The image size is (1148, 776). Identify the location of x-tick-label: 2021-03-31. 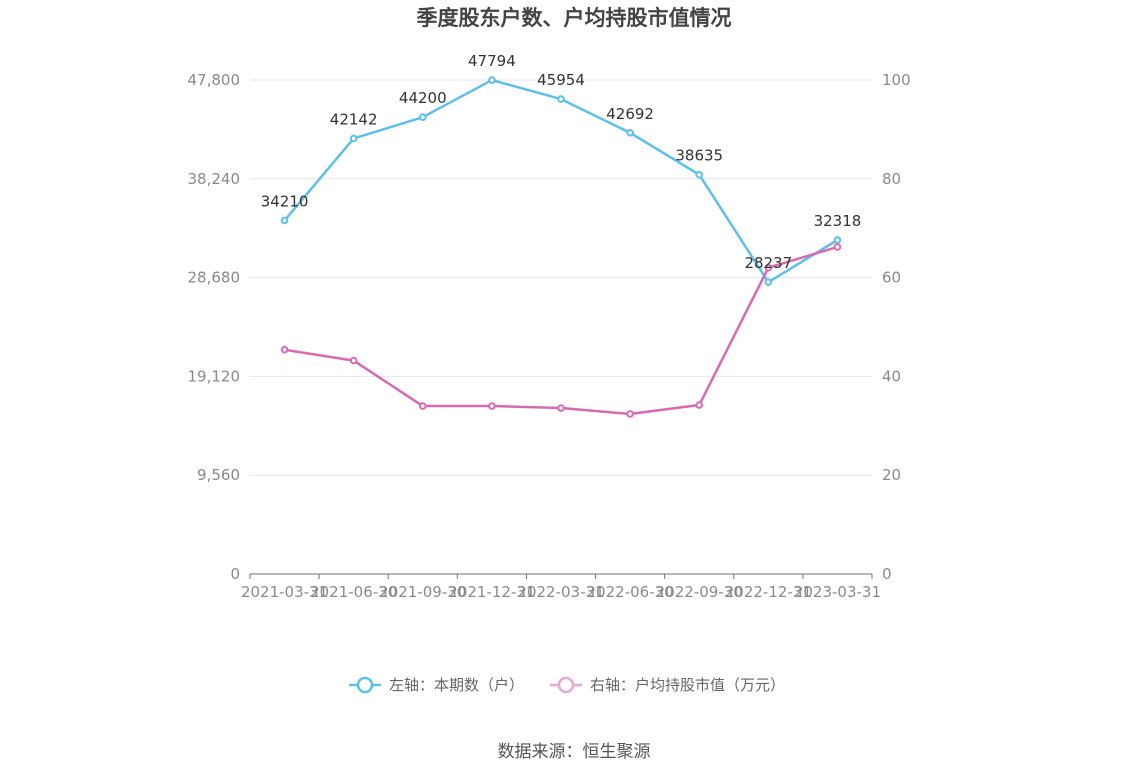
(284, 592).